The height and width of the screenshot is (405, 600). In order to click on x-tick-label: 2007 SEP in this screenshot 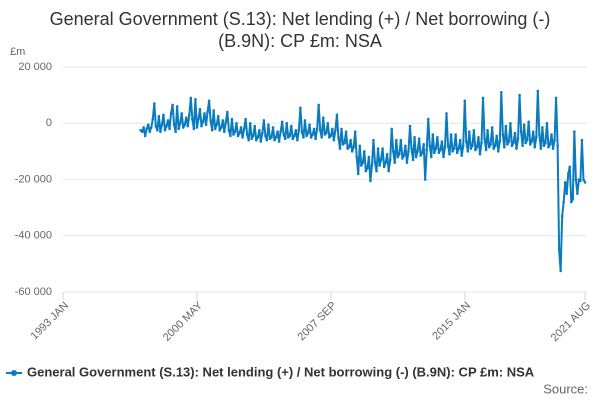, I will do `click(318, 322)`.